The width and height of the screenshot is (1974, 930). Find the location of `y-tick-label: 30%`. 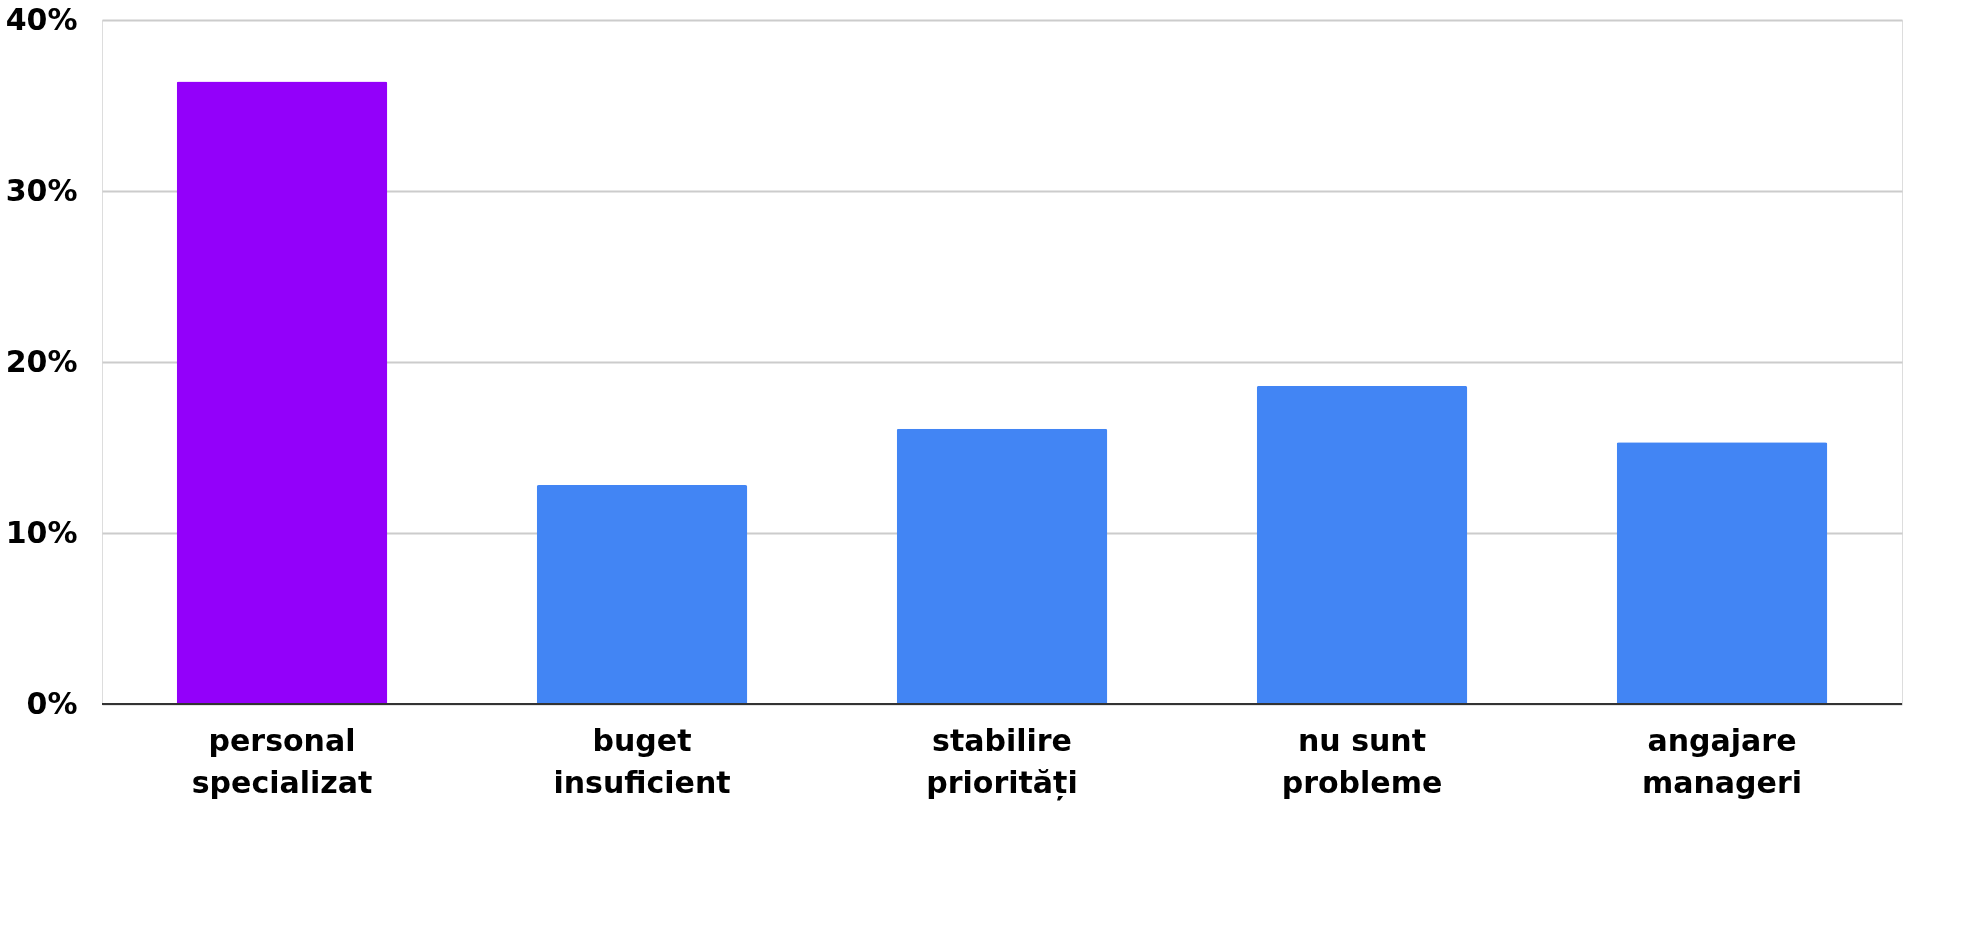

y-tick-label: 30% is located at coordinates (41, 190).